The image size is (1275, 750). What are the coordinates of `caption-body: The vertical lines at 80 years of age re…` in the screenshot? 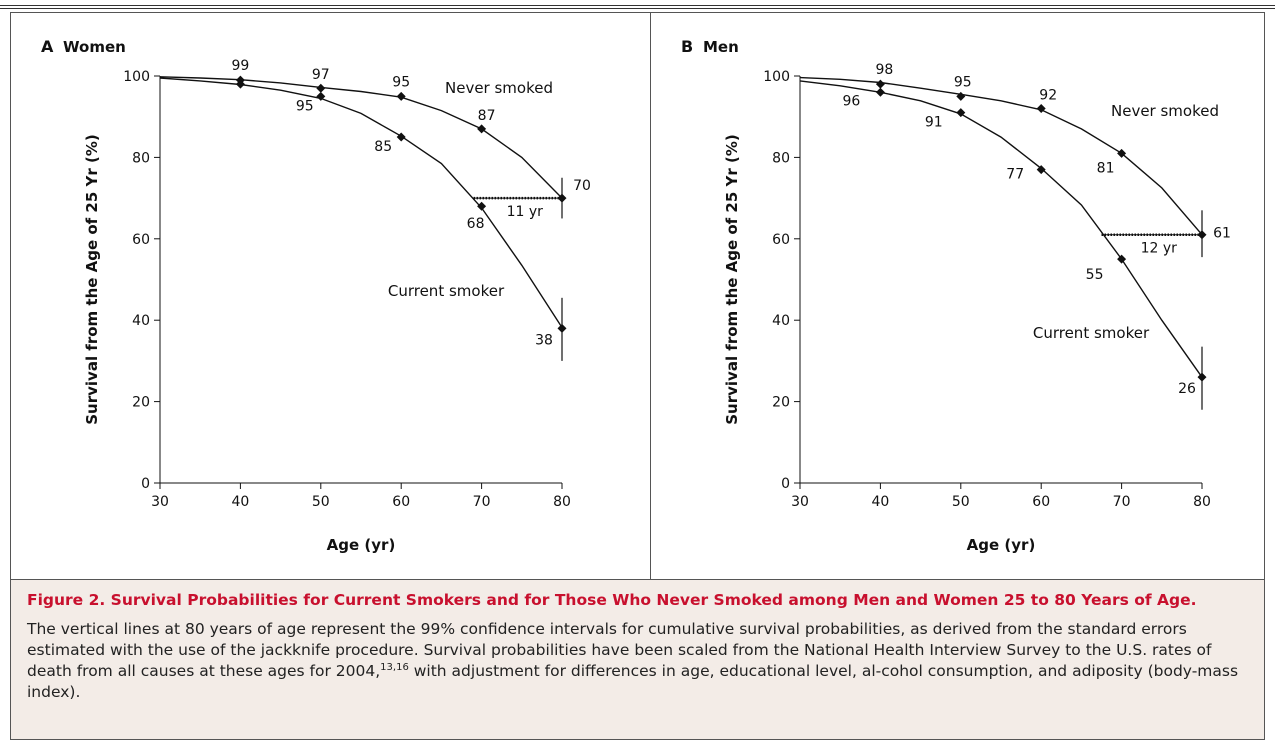 It's located at (637, 661).